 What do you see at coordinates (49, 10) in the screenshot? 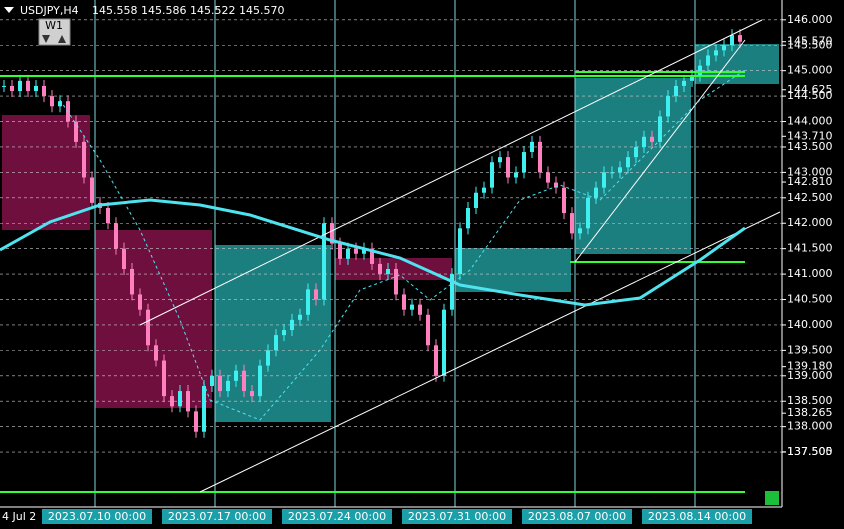
I see `symbol: USDJPY,H4` at bounding box center [49, 10].